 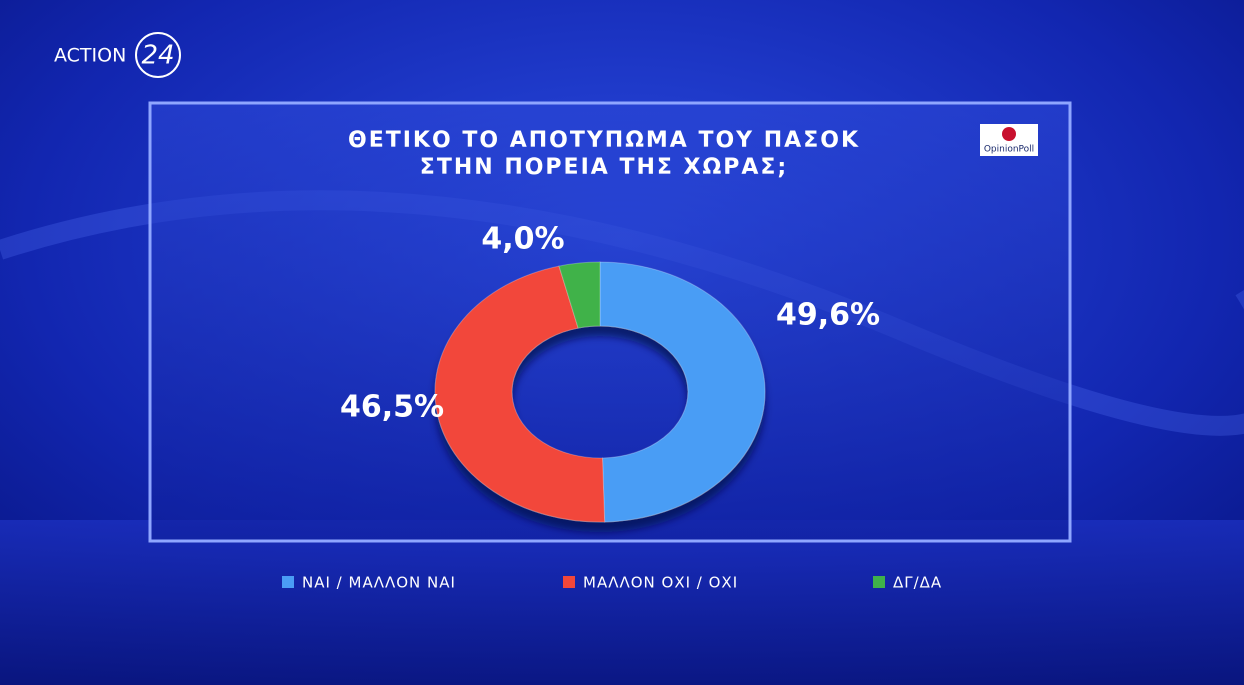 What do you see at coordinates (660, 583) in the screenshot?
I see `legend-label: ΜΑΛΛΟΝ ΟΧΙ / ΟΧΙ` at bounding box center [660, 583].